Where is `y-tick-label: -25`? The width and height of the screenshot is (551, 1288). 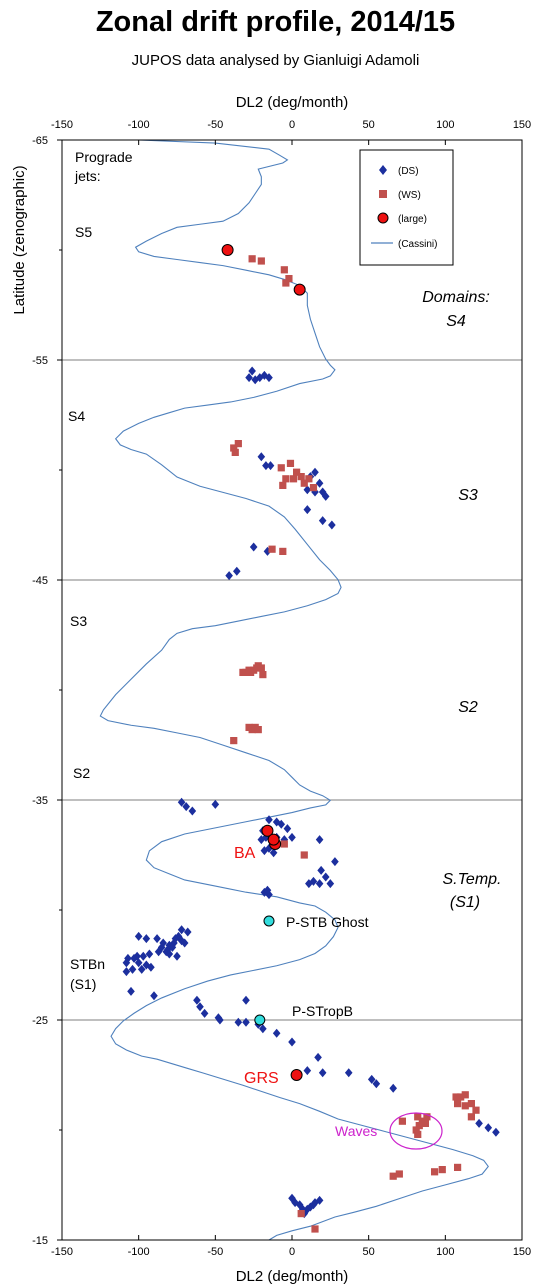 y-tick-label: -25 is located at coordinates (40, 1021).